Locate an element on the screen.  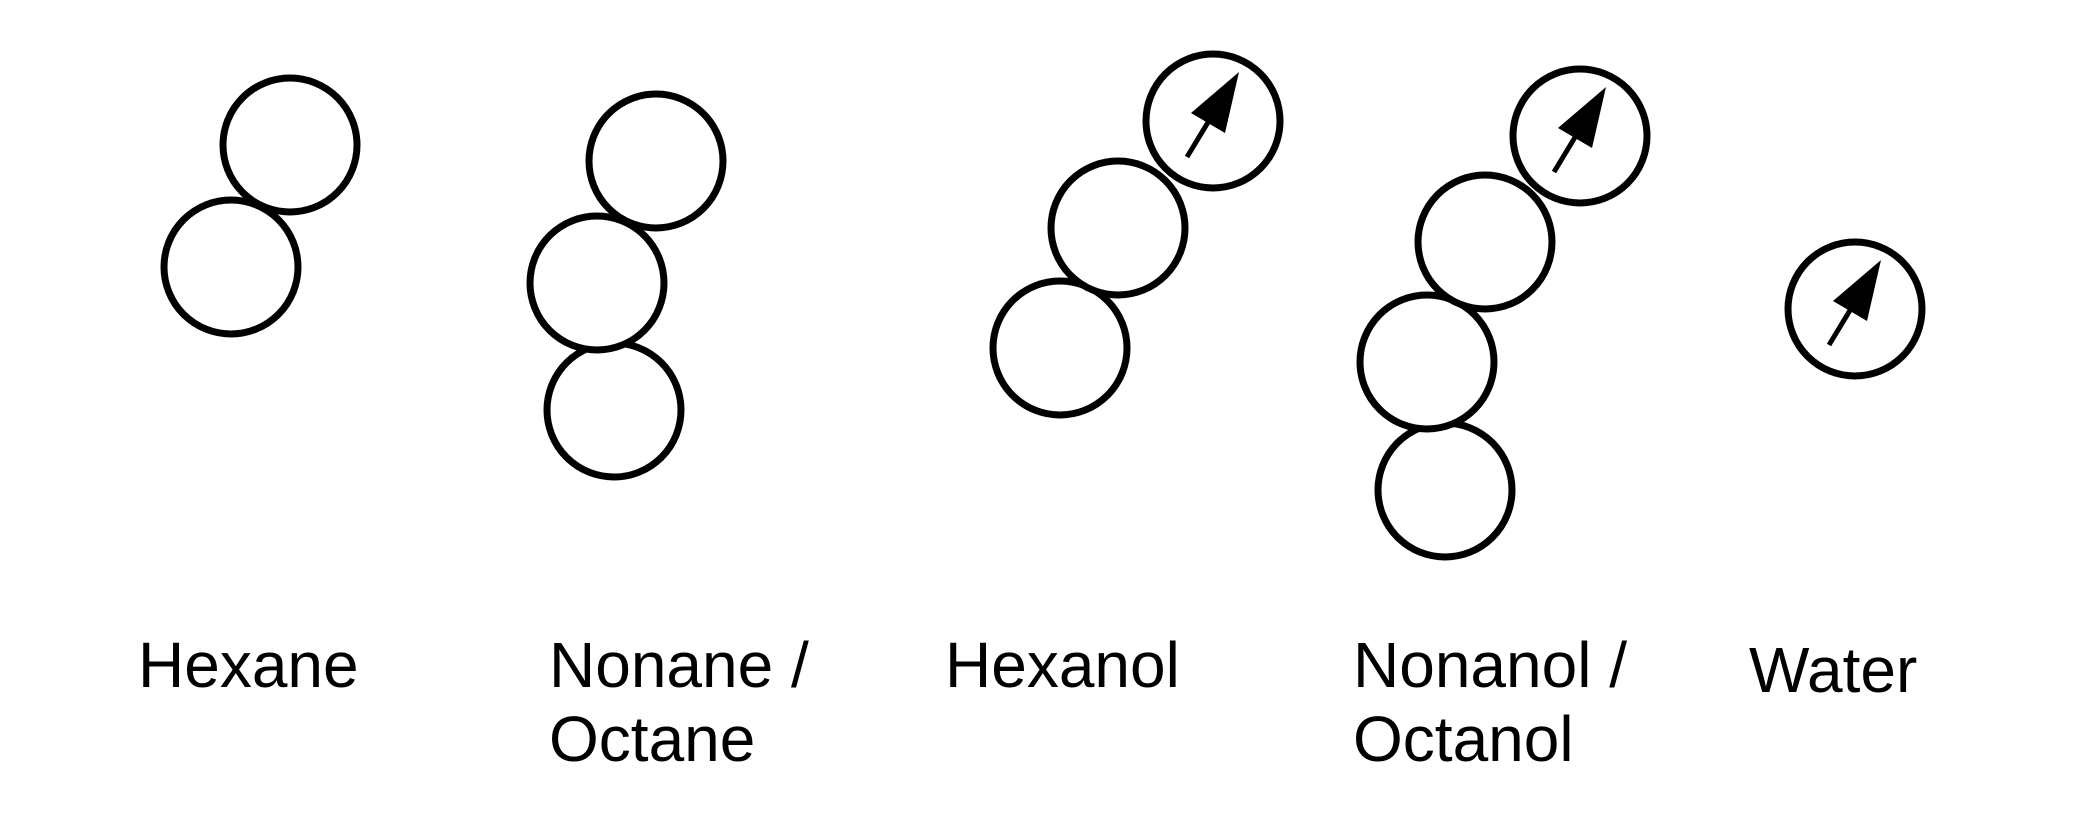
label-nonanol-octanol: Nonanol / Octanol is located at coordinates (1490, 702).